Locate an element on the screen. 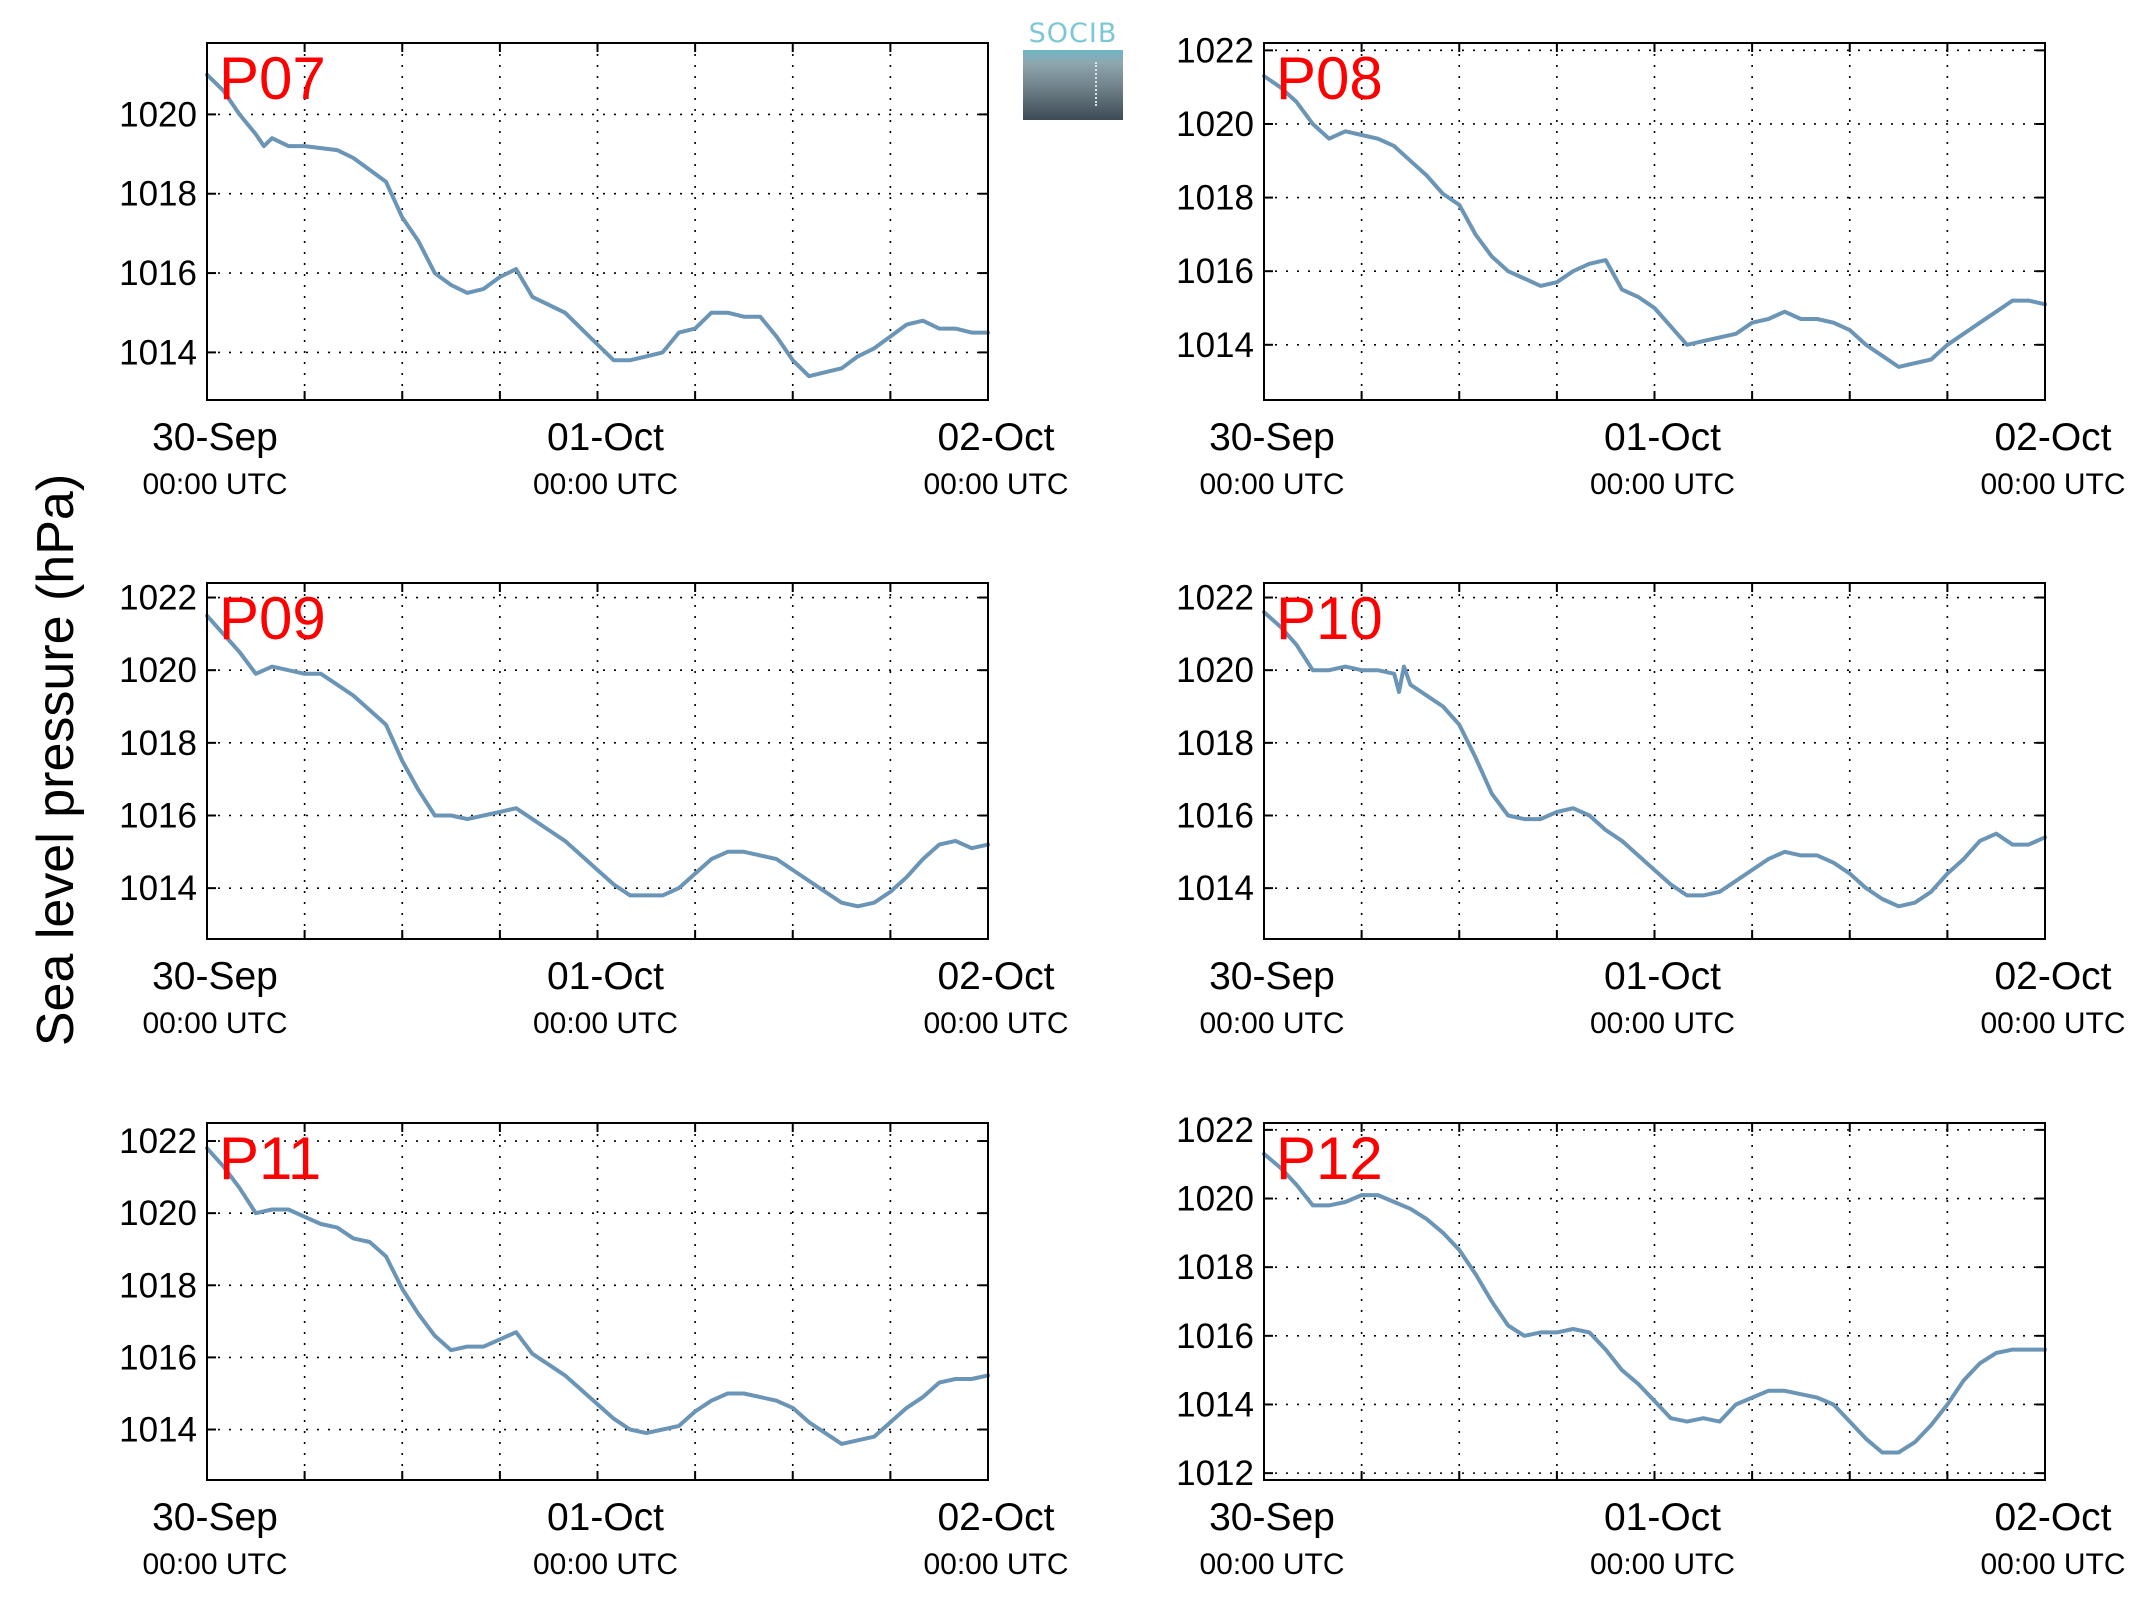 This screenshot has height=1608, width=2138. socib-logo: SOCIB is located at coordinates (1073, 70).